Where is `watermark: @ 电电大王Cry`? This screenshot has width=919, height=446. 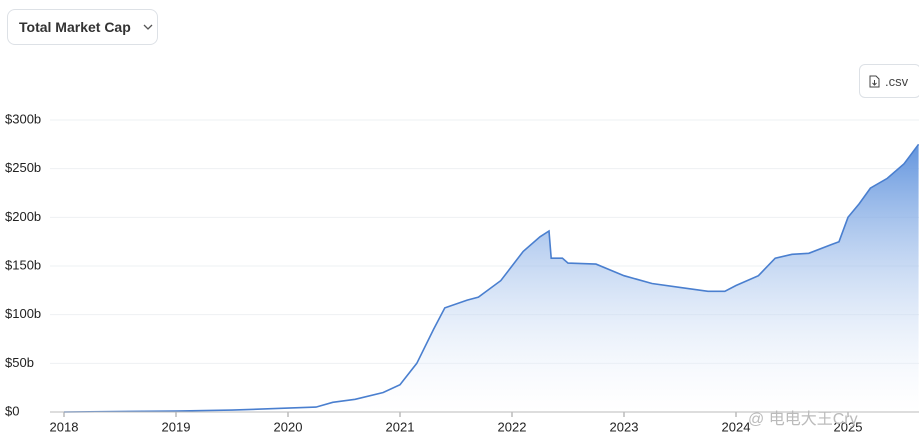 watermark: @ 电电大王Cry is located at coordinates (803, 419).